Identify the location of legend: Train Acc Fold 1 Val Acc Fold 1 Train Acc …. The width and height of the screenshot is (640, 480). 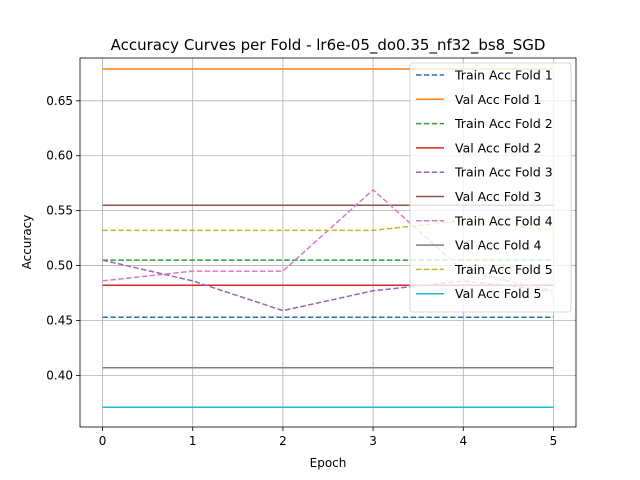
(490, 187).